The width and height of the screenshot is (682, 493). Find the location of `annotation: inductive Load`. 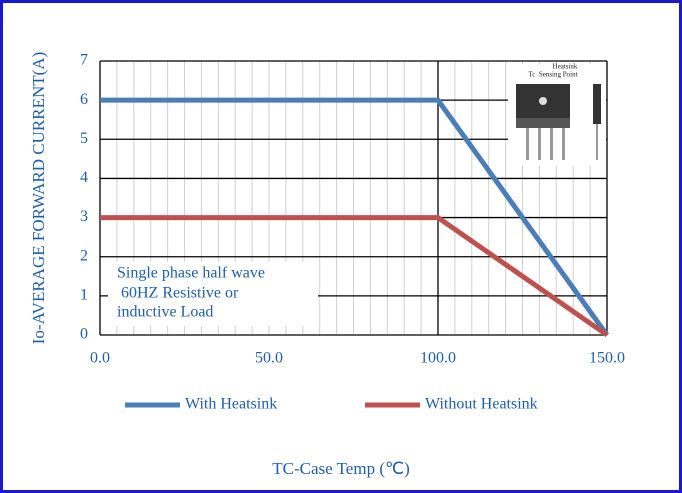

annotation: inductive Load is located at coordinates (165, 312).